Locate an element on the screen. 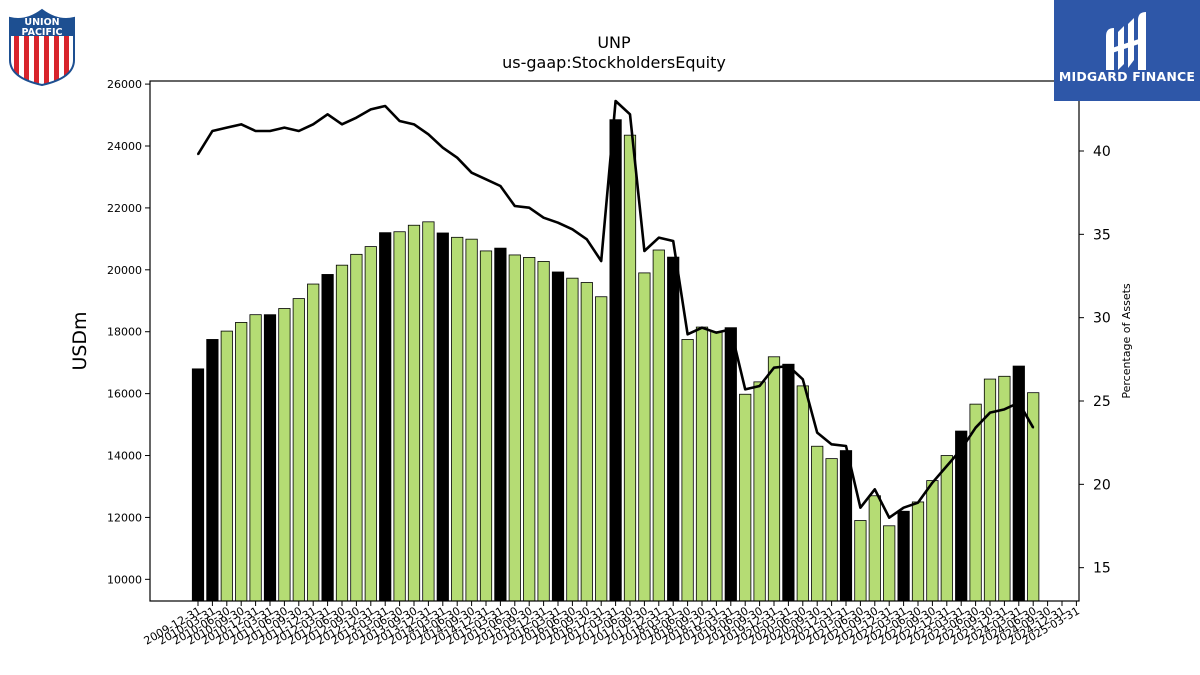 Image resolution: width=1200 pixels, height=675 pixels. logo-text-pacific: PACIFIC is located at coordinates (42, 32).